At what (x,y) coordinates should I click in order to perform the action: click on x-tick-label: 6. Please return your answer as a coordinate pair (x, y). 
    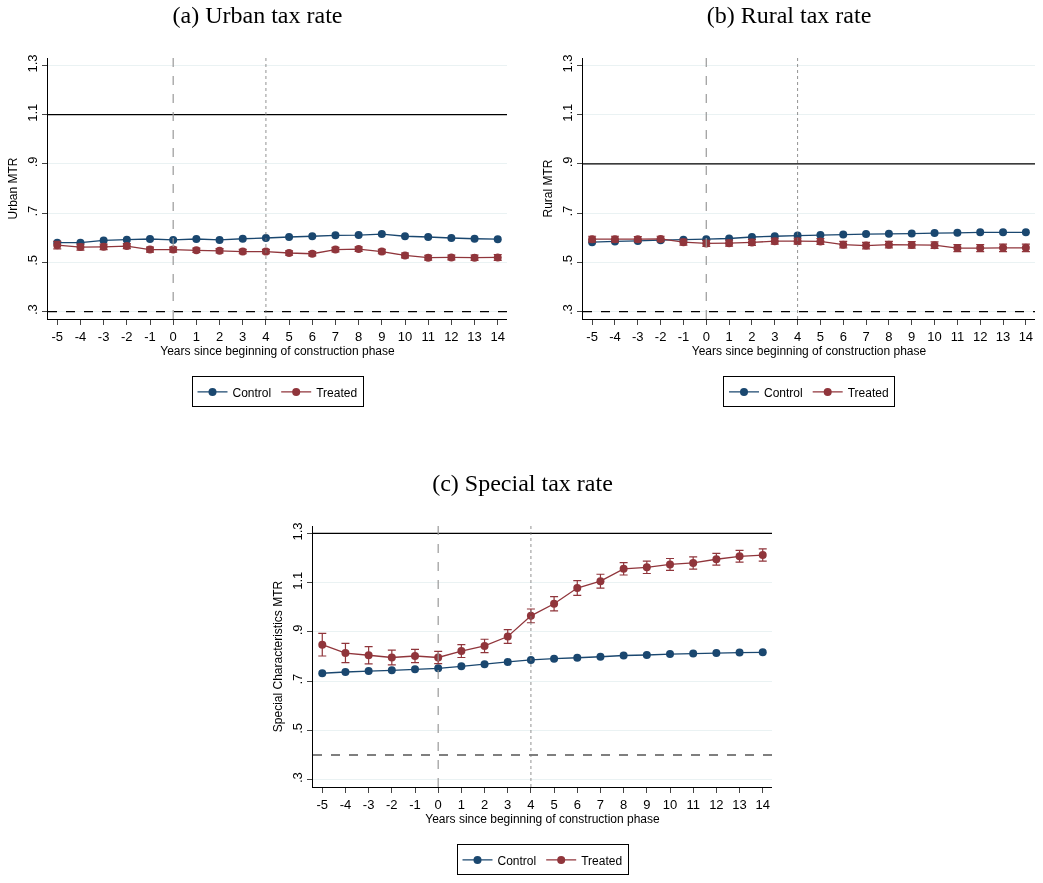
    Looking at the image, I should click on (312, 336).